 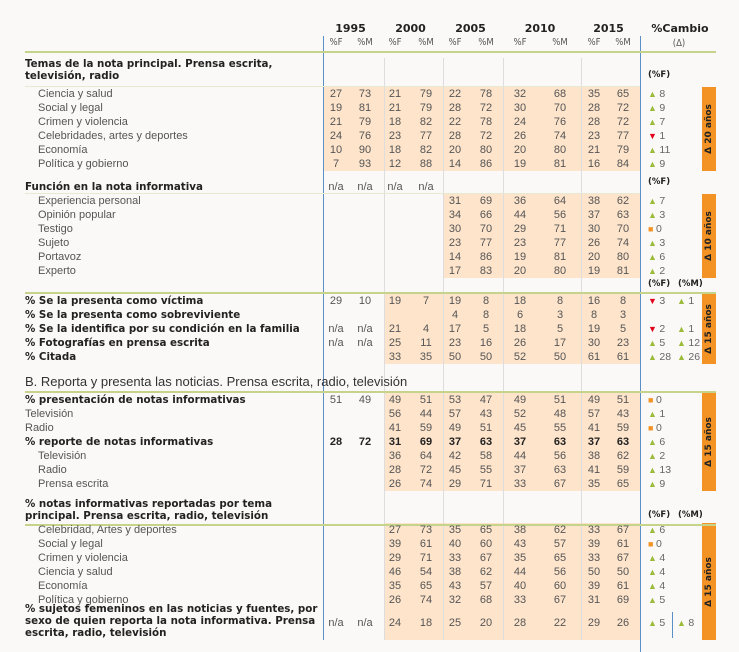 What do you see at coordinates (560, 136) in the screenshot?
I see `value-cell: 74` at bounding box center [560, 136].